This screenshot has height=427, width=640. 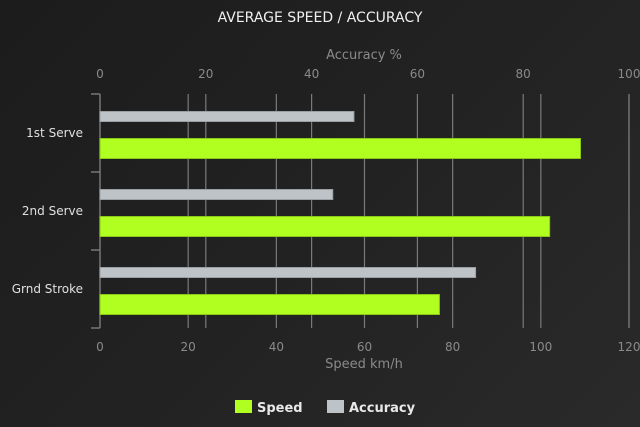 I want to click on top-axis-label: Accuracy %, so click(x=364, y=55).